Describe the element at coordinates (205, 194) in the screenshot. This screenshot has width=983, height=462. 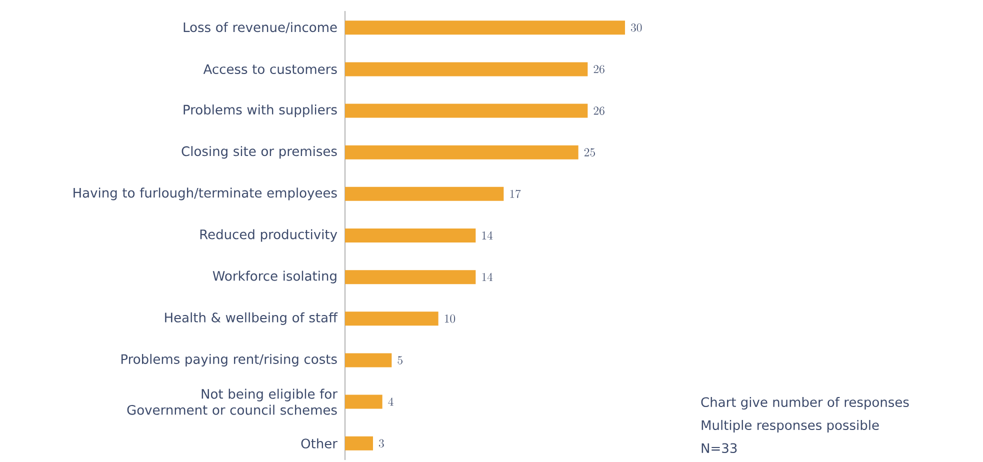
I see `y-tick-label: Having to furlough/terminate employees` at that location.